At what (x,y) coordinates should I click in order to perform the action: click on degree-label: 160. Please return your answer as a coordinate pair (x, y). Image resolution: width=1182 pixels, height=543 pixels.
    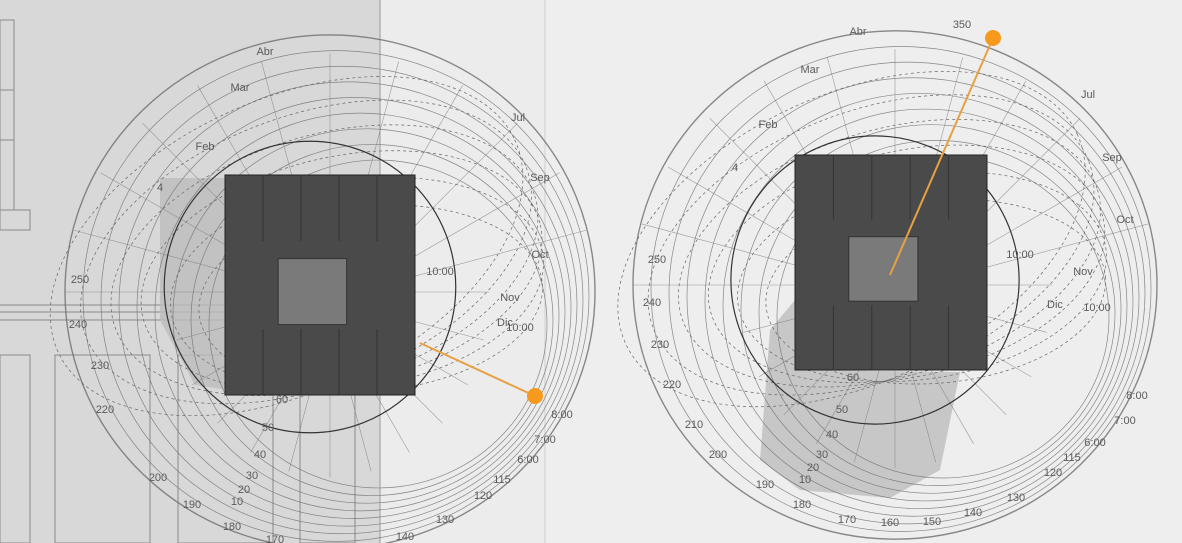
    Looking at the image, I should click on (890, 523).